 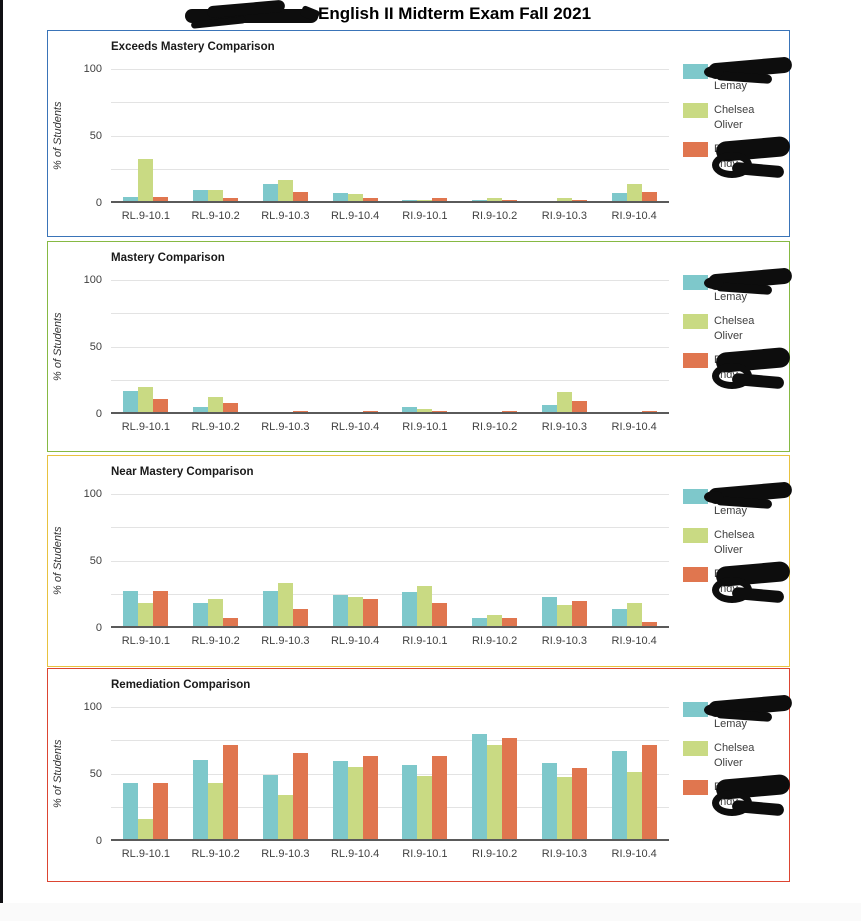 I want to click on x-axis-label: RL.9-10.3, so click(x=285, y=216).